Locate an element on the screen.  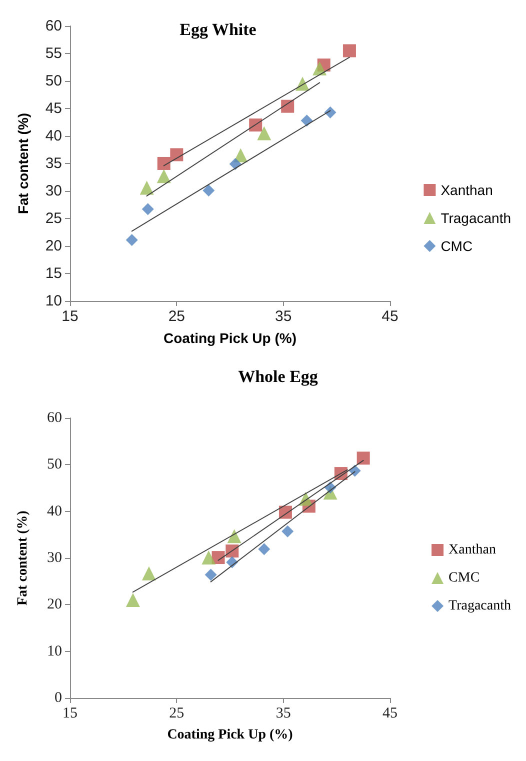
chart-title: Whole Egg is located at coordinates (278, 376).